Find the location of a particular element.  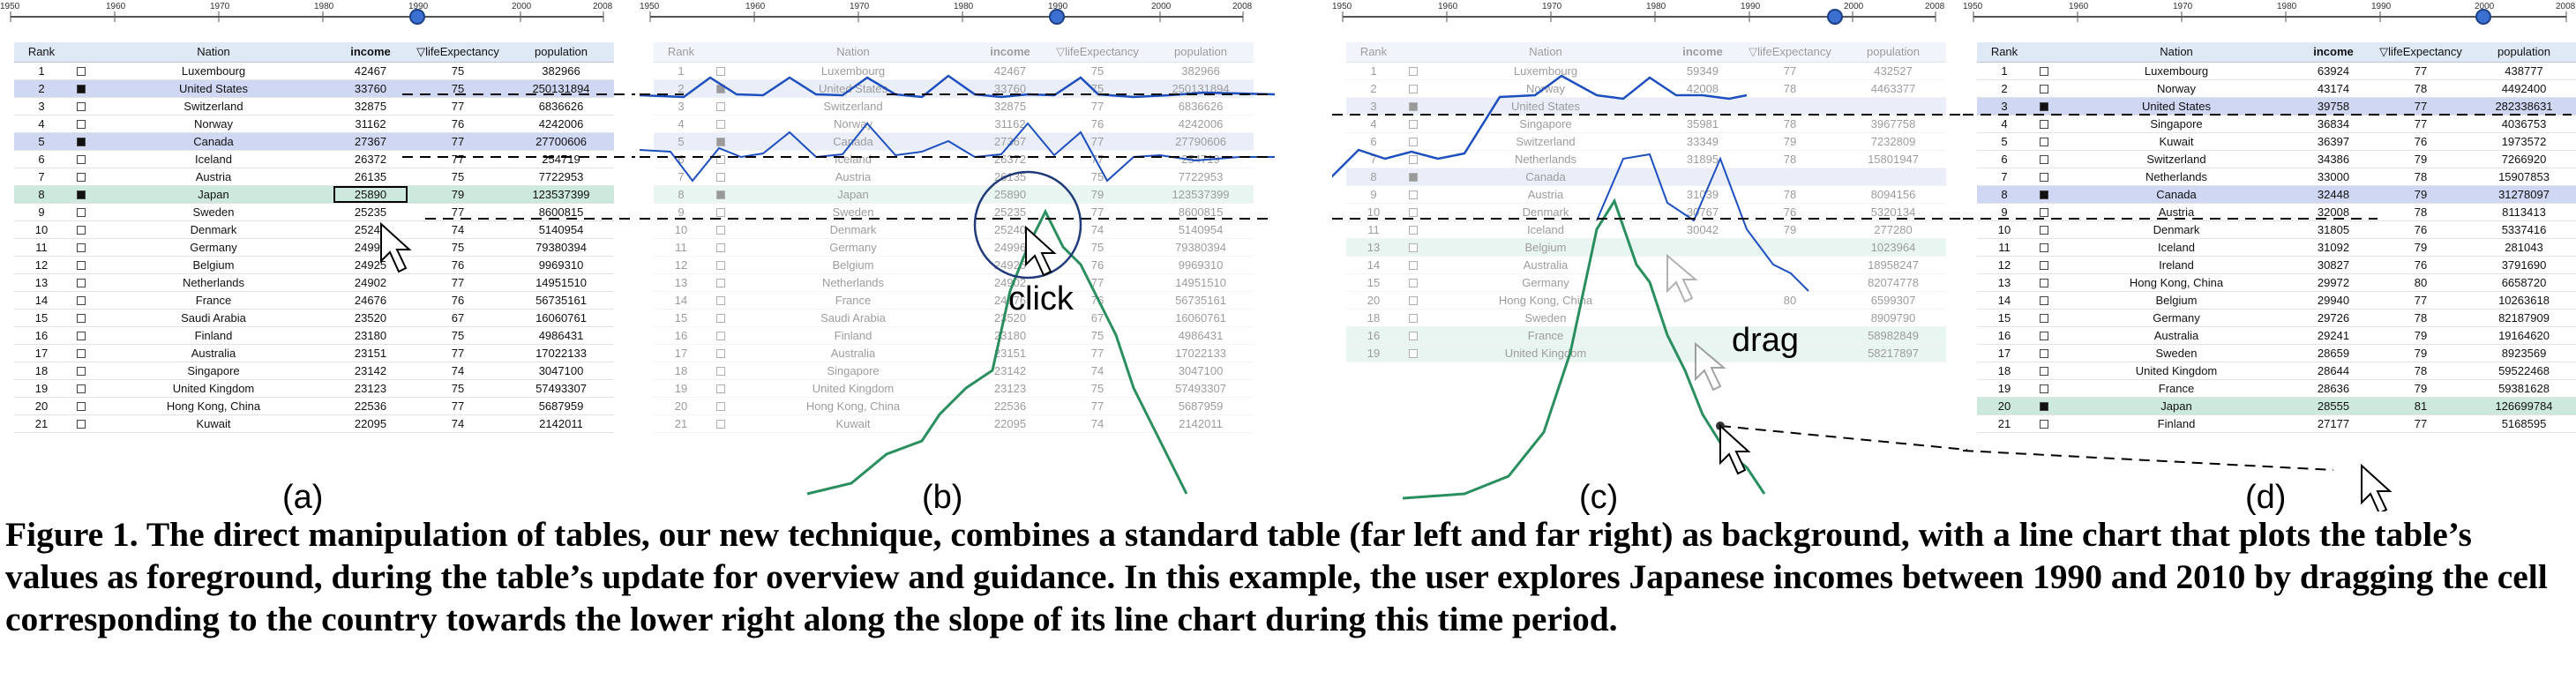

column-header: income is located at coordinates (2333, 51).